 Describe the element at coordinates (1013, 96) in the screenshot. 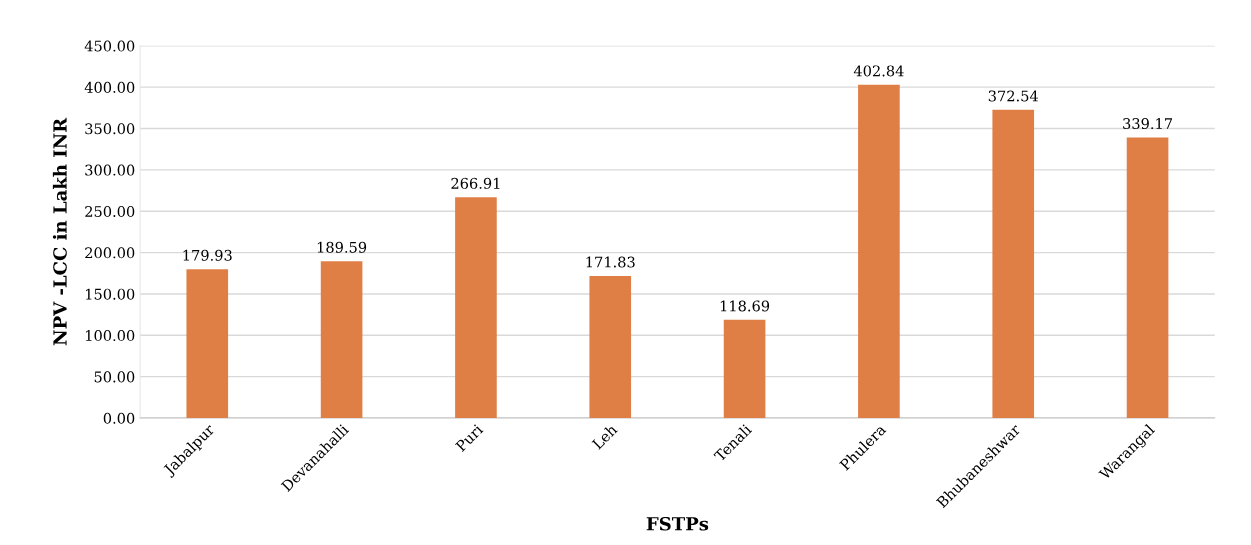

I see `data-label: 372.54` at that location.